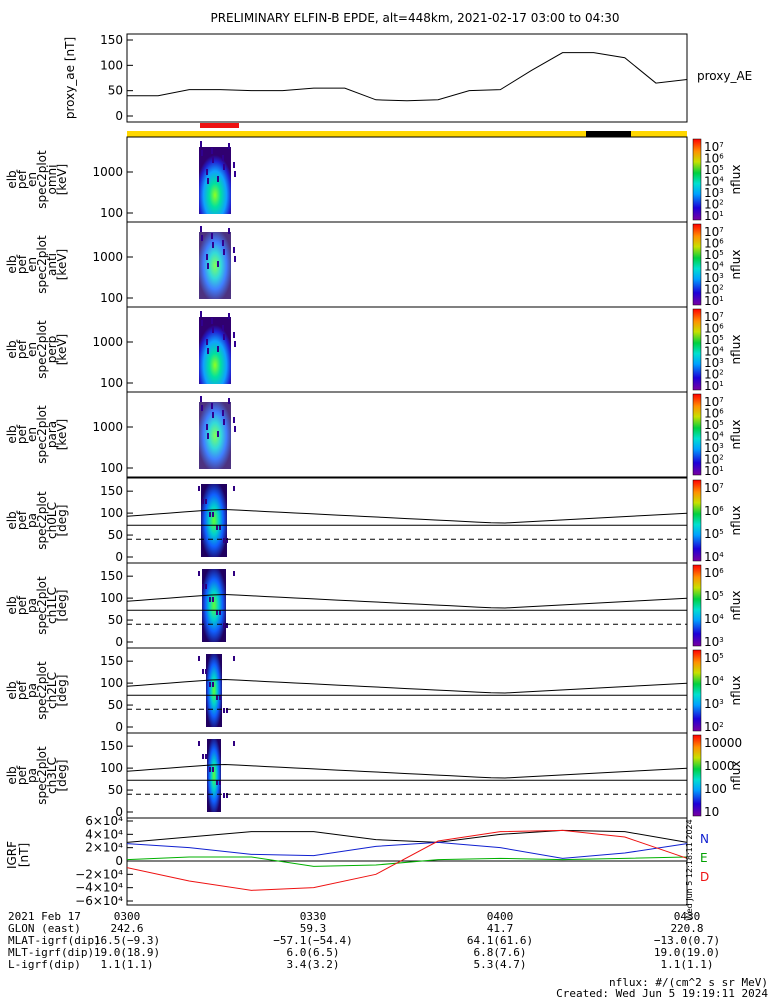  Describe the element at coordinates (52, 264) in the screenshot. I see `panel-ylabel: anti` at that location.